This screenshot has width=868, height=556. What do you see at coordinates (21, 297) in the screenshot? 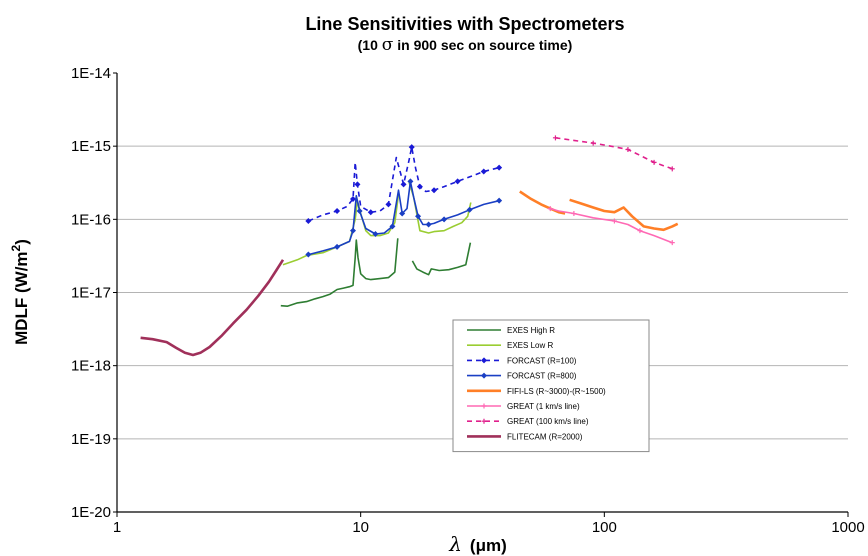
I see `y-axis-main: MDLF (W/m` at bounding box center [21, 297].